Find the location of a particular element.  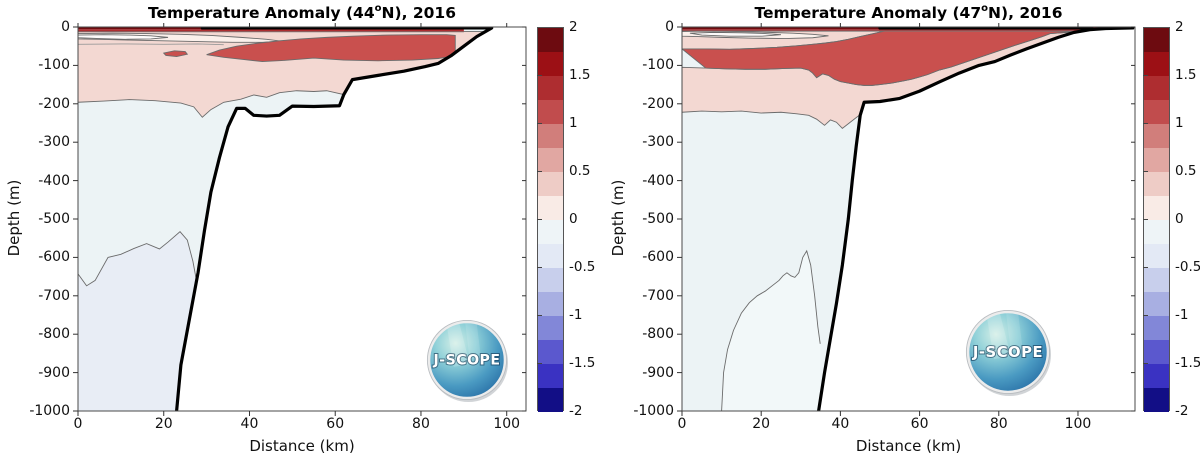

plot-title-47n: Temperature Anomaly (47oN), 2016 is located at coordinates (908, 12).